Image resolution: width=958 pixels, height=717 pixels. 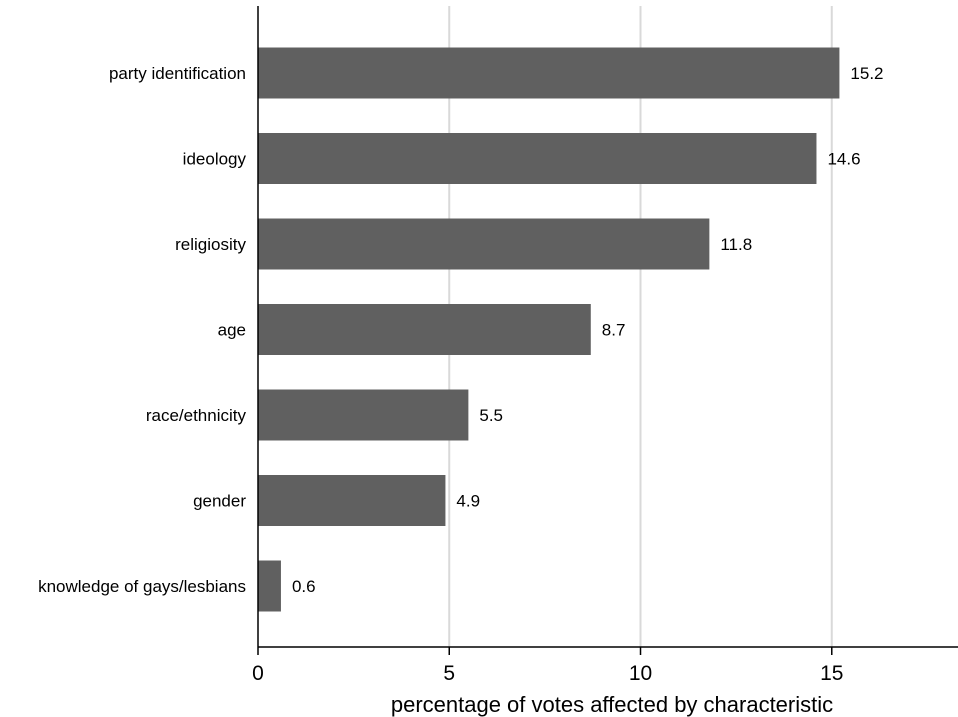 I want to click on category-label-race-ethnicity: race/ethnicity, so click(x=196, y=415).